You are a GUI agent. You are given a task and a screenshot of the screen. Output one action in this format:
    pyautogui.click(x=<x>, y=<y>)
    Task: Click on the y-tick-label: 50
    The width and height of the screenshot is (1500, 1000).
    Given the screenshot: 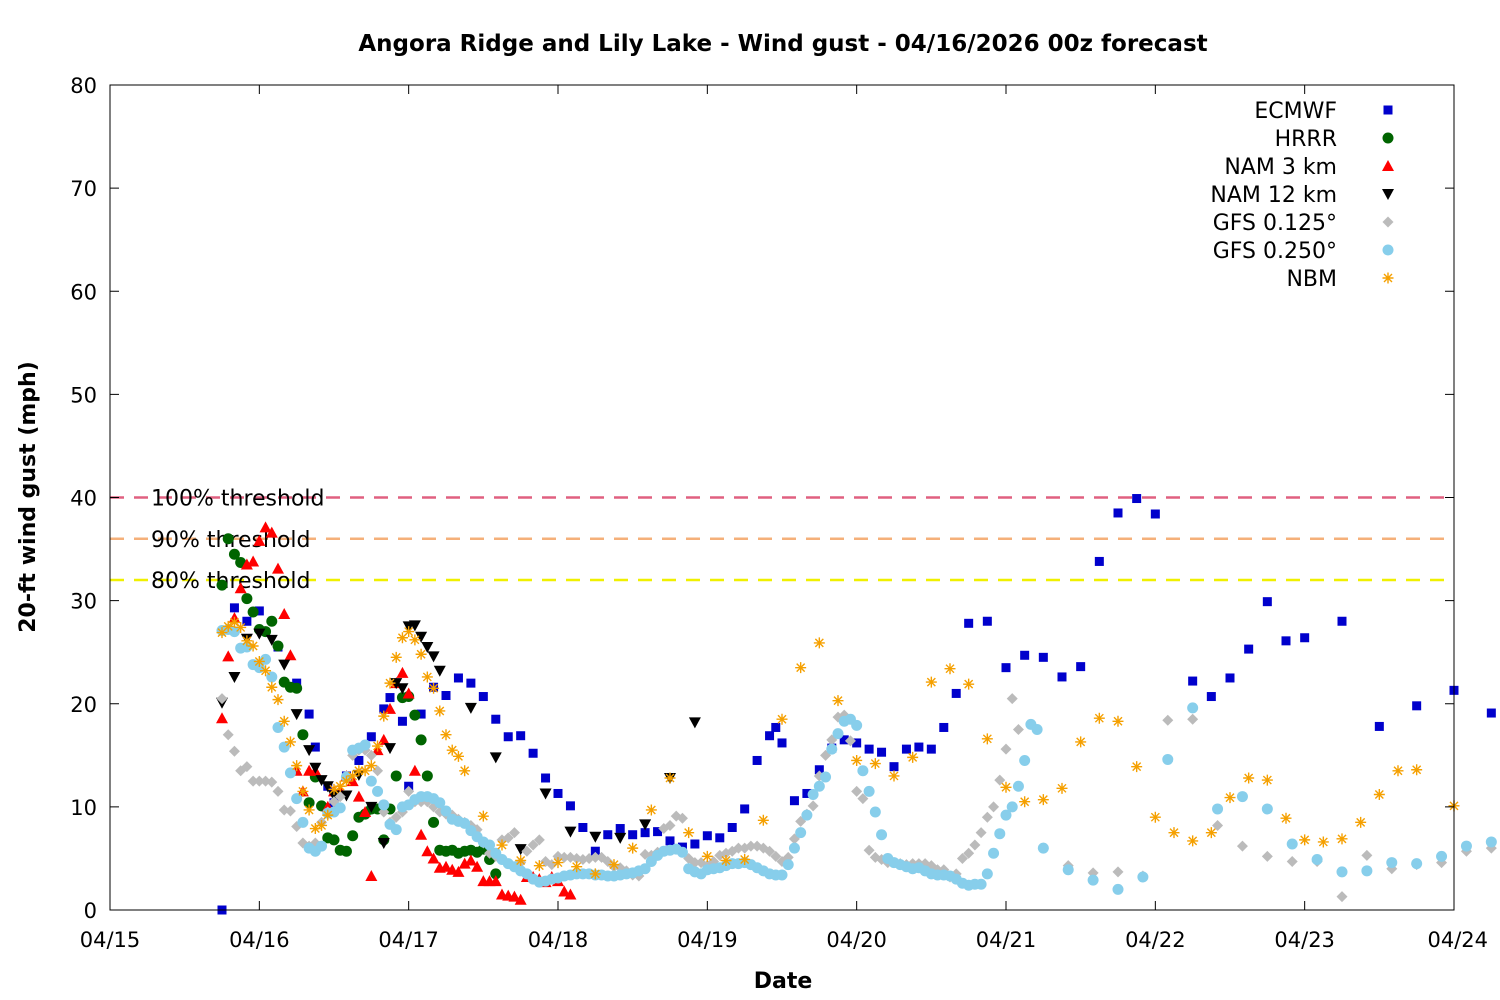 What is the action you would take?
    pyautogui.click(x=83, y=395)
    